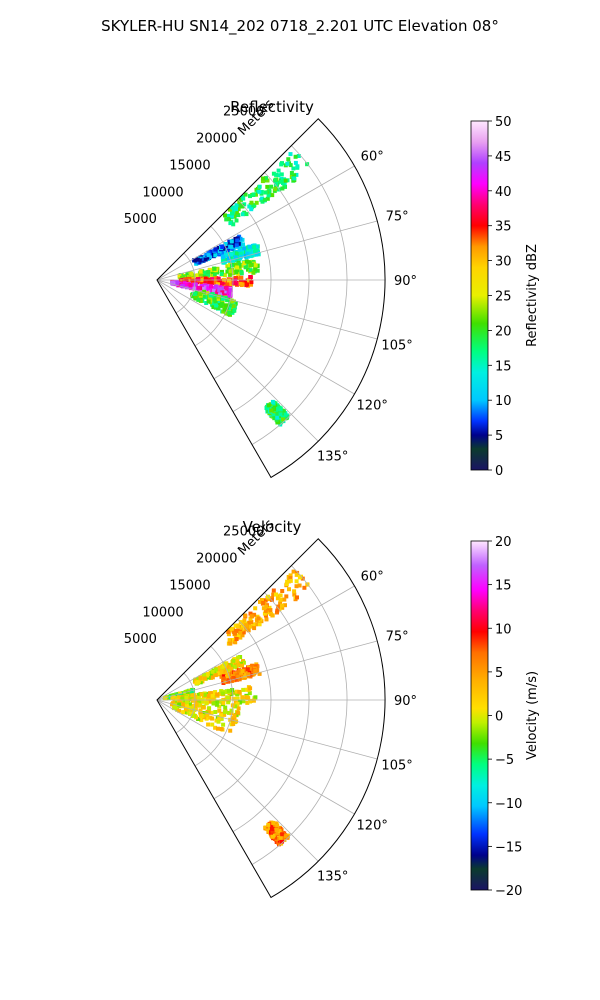  I want to click on reflectivity-sector-frame, so click(271, 298).